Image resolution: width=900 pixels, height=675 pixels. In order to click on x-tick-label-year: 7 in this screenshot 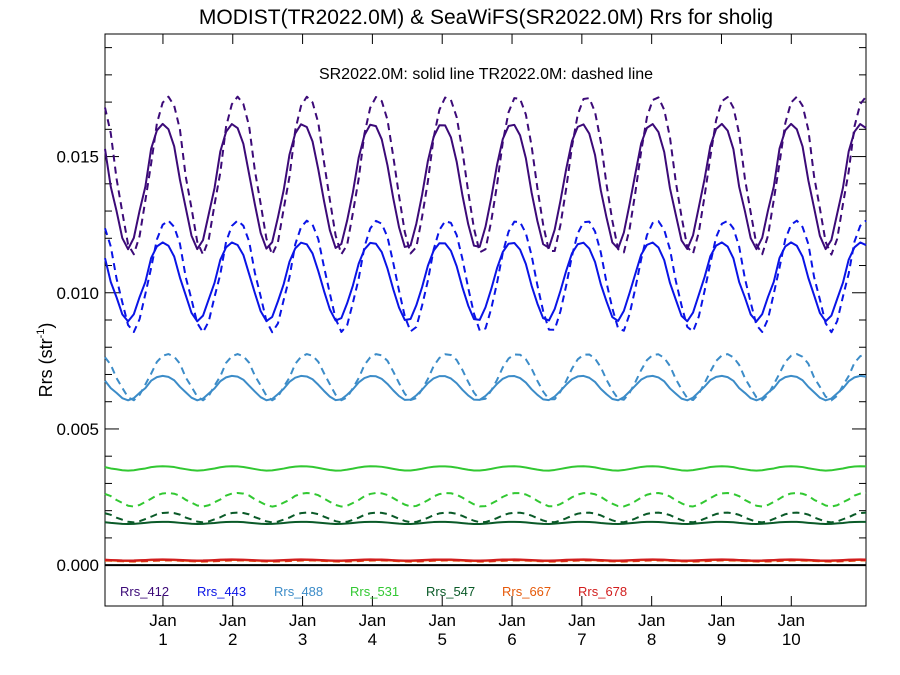, I will do `click(581, 639)`.